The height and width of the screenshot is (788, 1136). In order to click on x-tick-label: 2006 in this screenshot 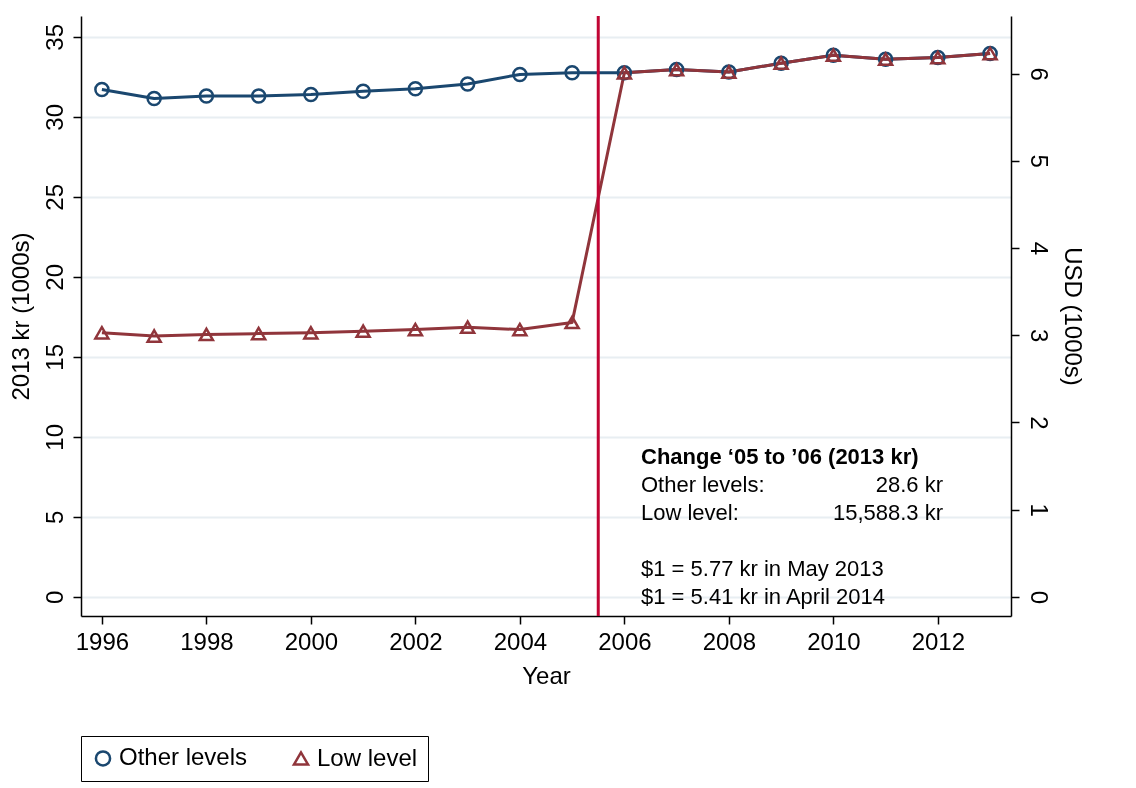, I will do `click(625, 641)`.